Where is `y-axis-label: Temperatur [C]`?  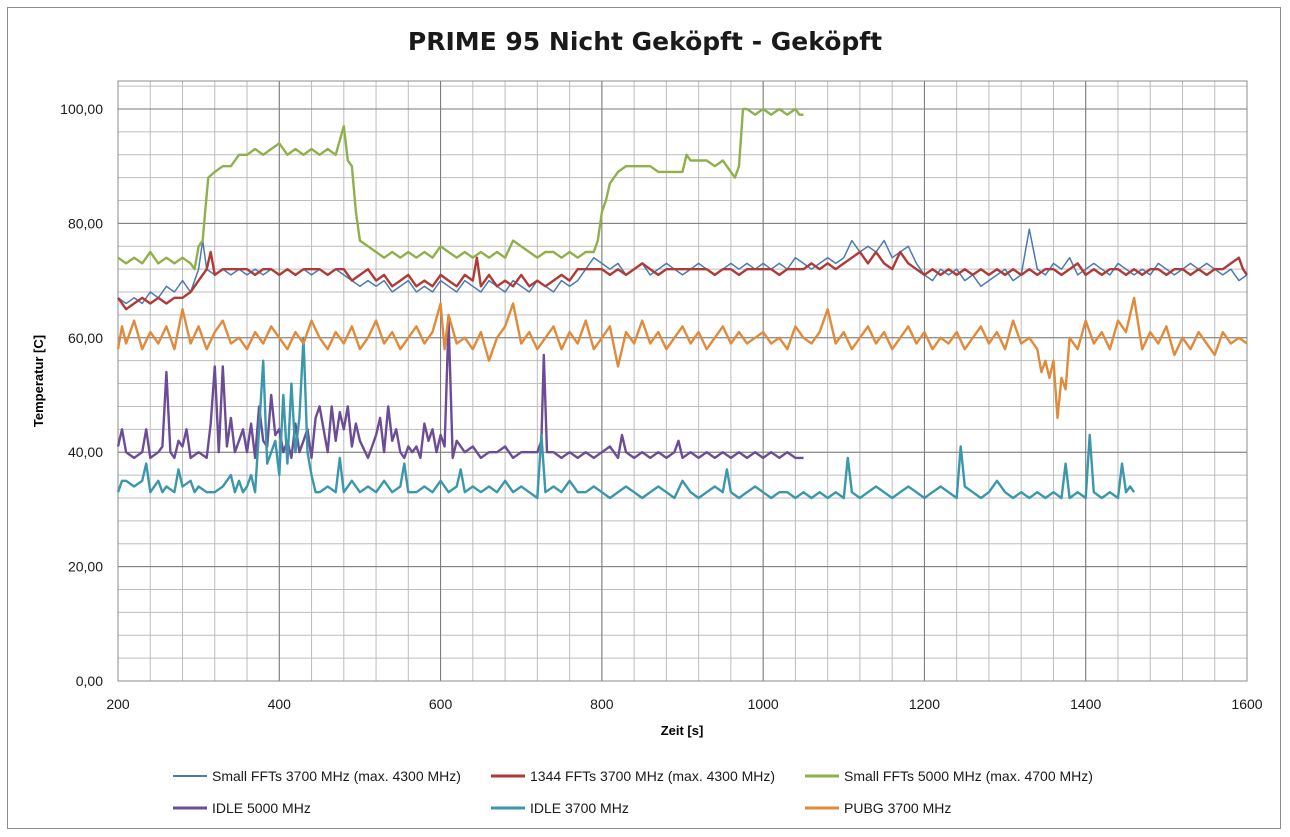
y-axis-label: Temperatur [C] is located at coordinates (38, 381).